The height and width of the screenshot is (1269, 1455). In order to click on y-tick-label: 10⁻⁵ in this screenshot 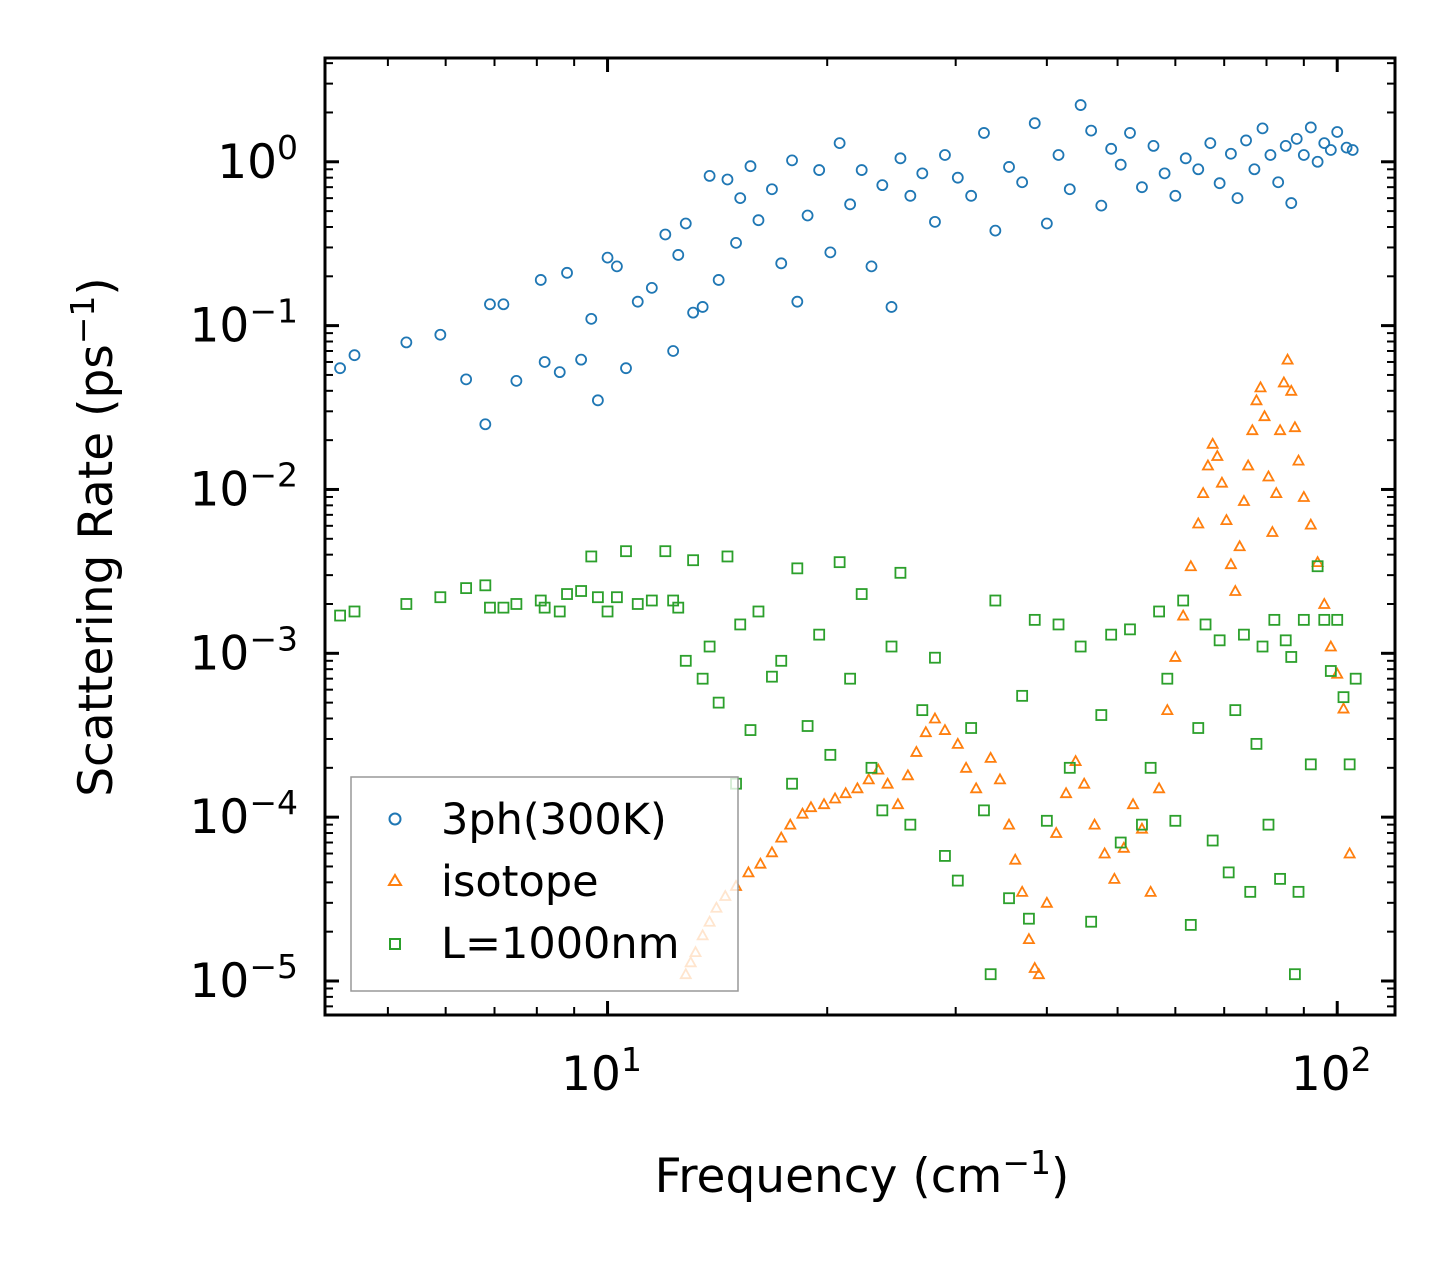, I will do `click(244, 978)`.